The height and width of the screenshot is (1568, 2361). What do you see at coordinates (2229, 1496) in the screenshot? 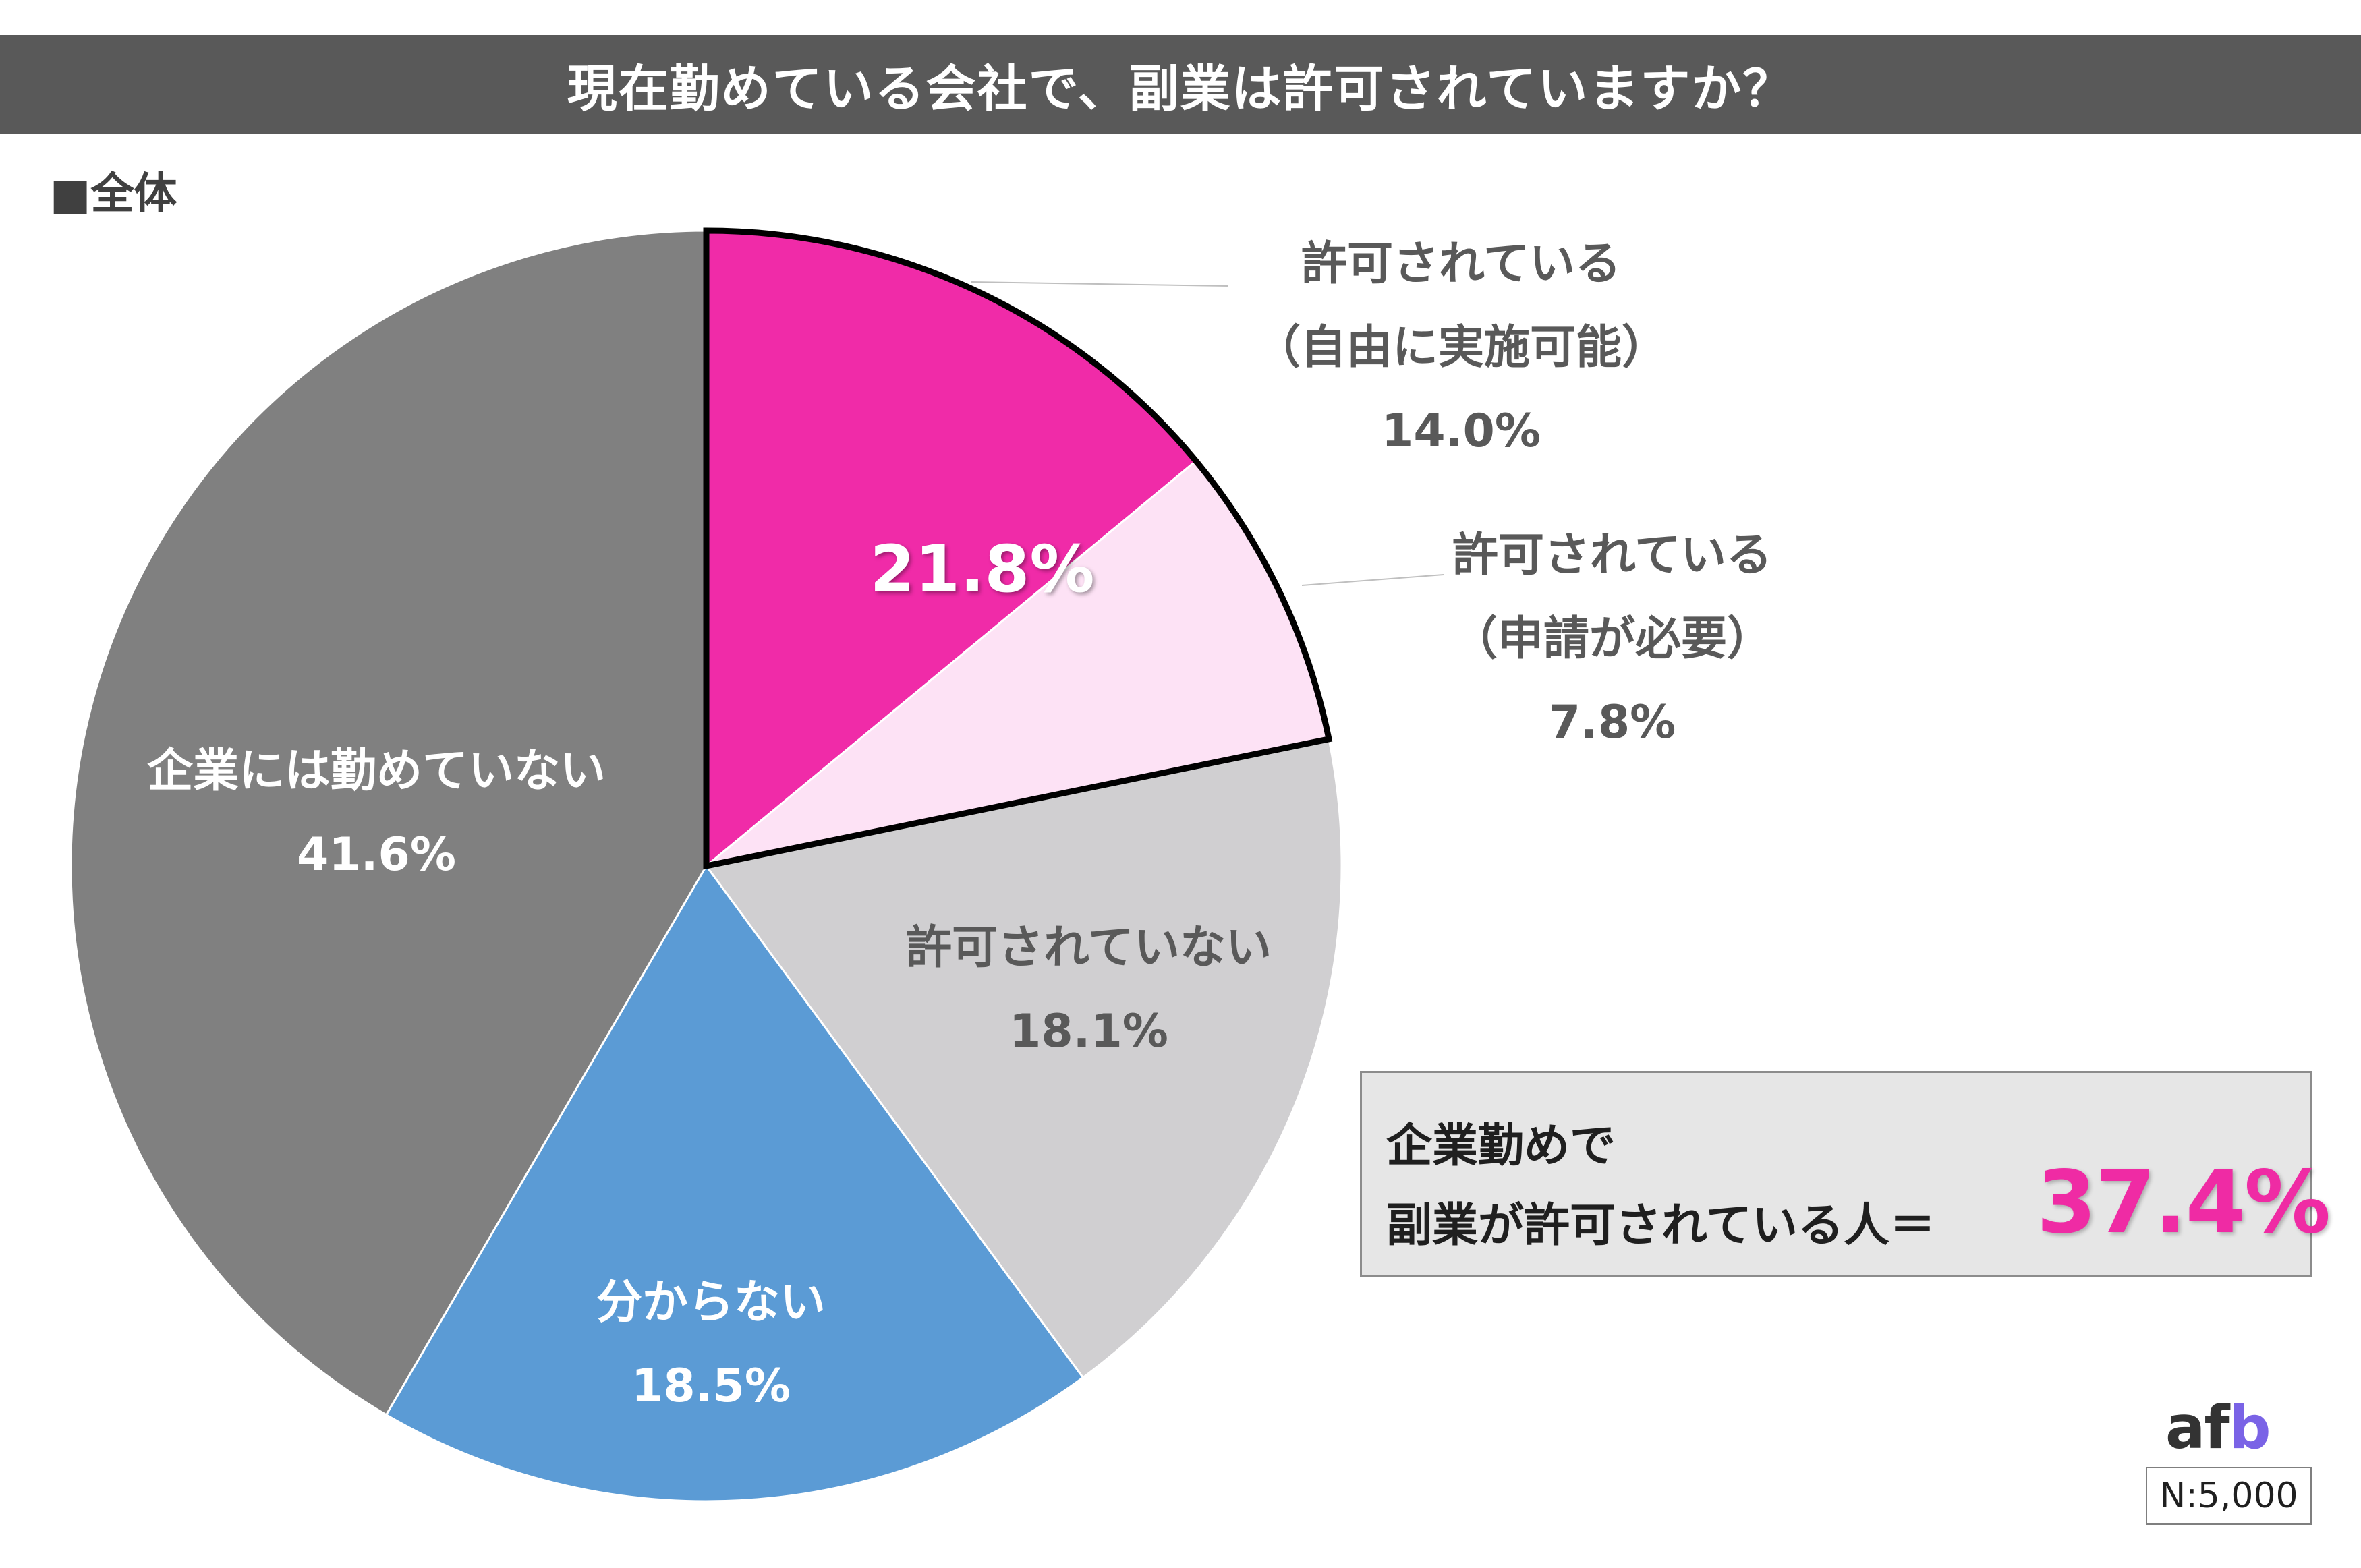
I see `sample-size: N:5,000` at bounding box center [2229, 1496].